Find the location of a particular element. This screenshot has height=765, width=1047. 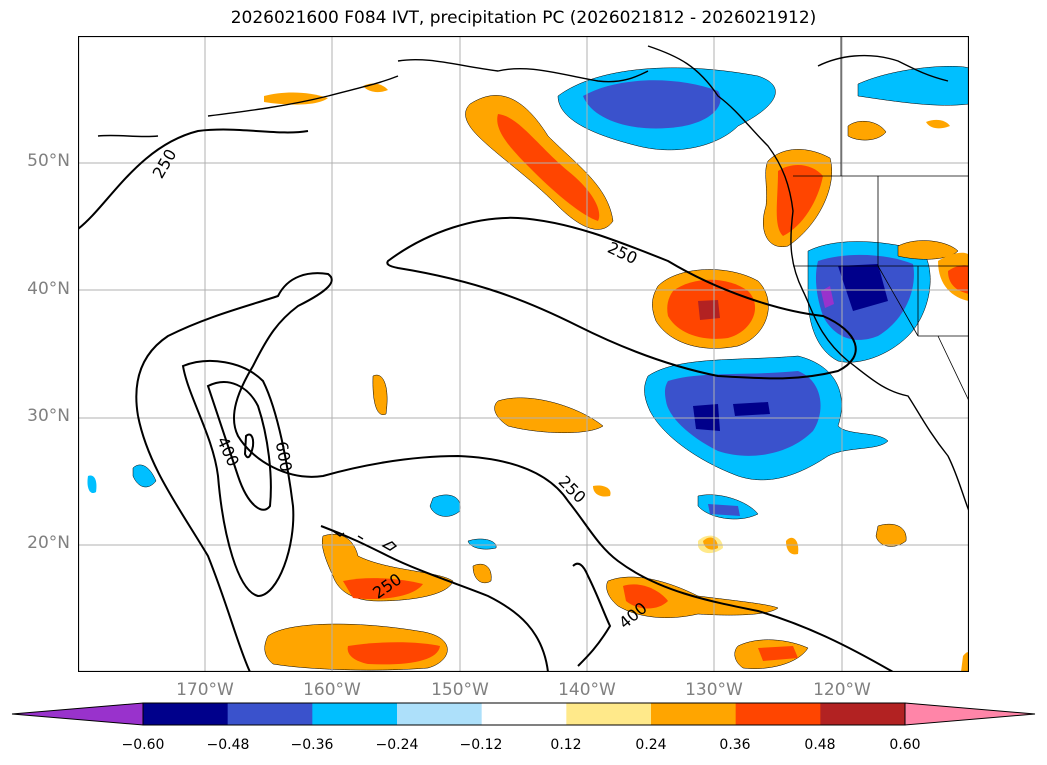

colorbar-tick-label: −0.48 is located at coordinates (228, 745).